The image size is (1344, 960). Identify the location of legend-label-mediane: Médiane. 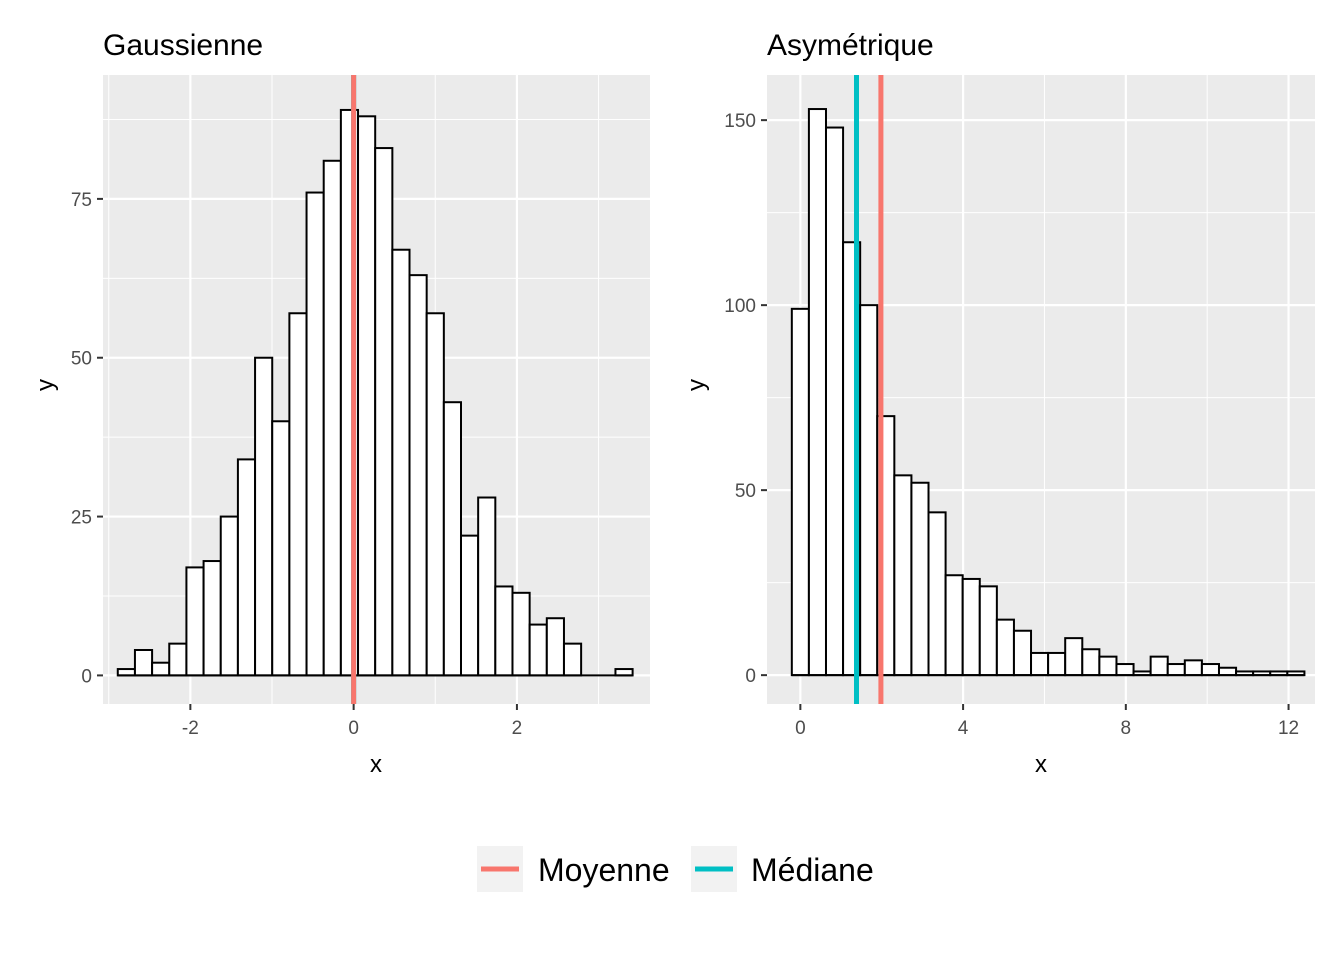
(812, 870).